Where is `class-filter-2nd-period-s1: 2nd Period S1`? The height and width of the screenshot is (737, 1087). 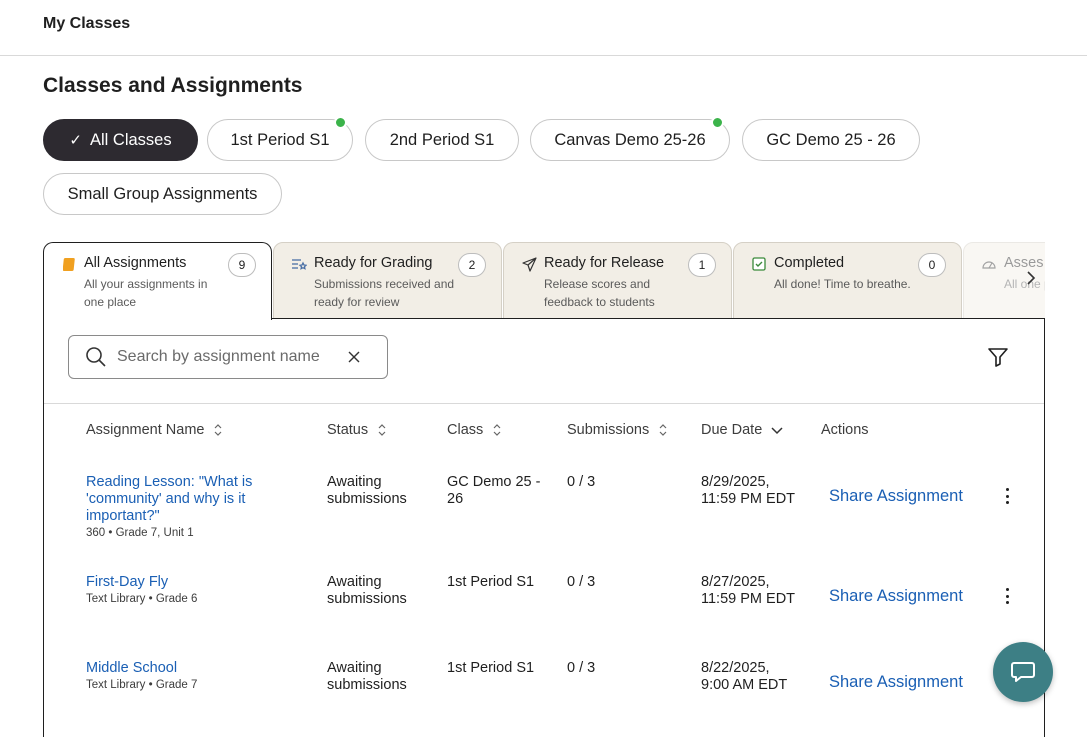
class-filter-2nd-period-s1: 2nd Period S1 is located at coordinates (442, 140).